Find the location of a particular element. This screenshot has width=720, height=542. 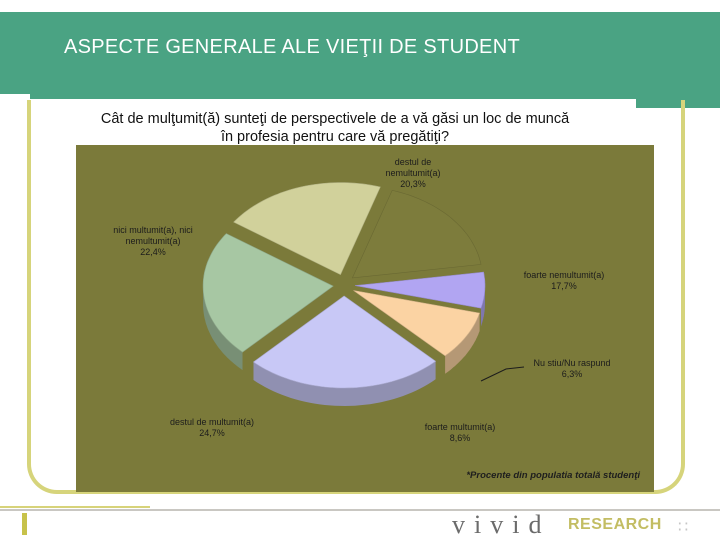

slice-label-destul-nemultumit: destul de nemultumit(a) 20,3% is located at coordinates (413, 173).